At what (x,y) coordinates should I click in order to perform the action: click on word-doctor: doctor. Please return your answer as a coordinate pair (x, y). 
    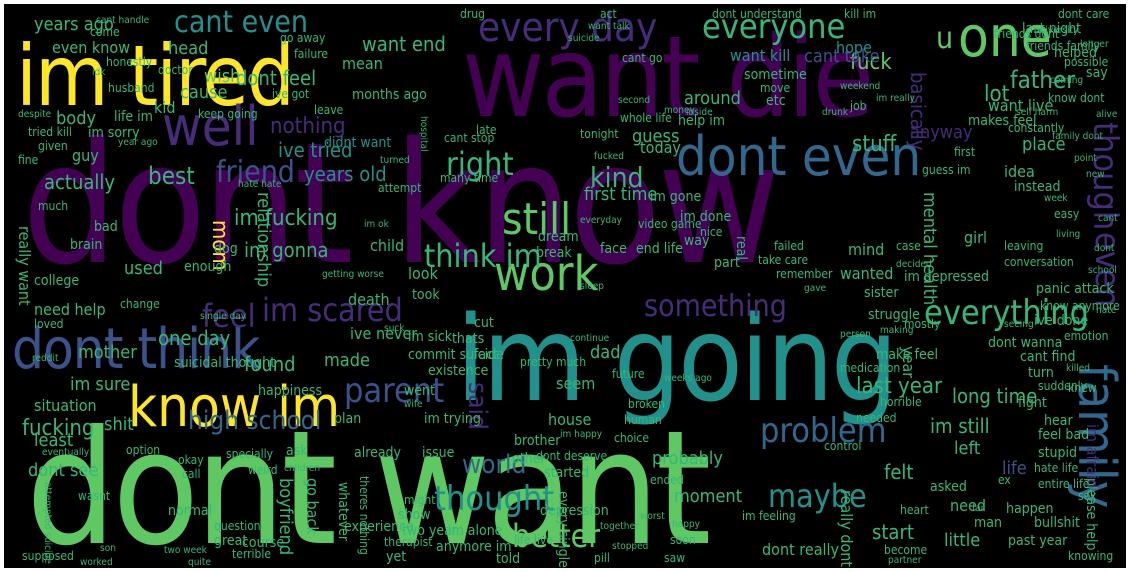
    Looking at the image, I should click on (175, 70).